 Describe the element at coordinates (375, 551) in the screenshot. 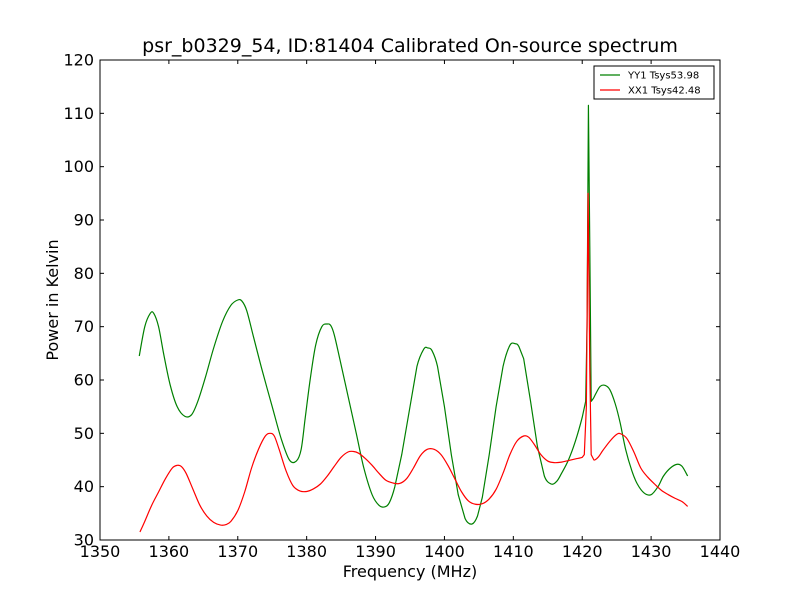

I see `x-tick-label: 1390` at that location.